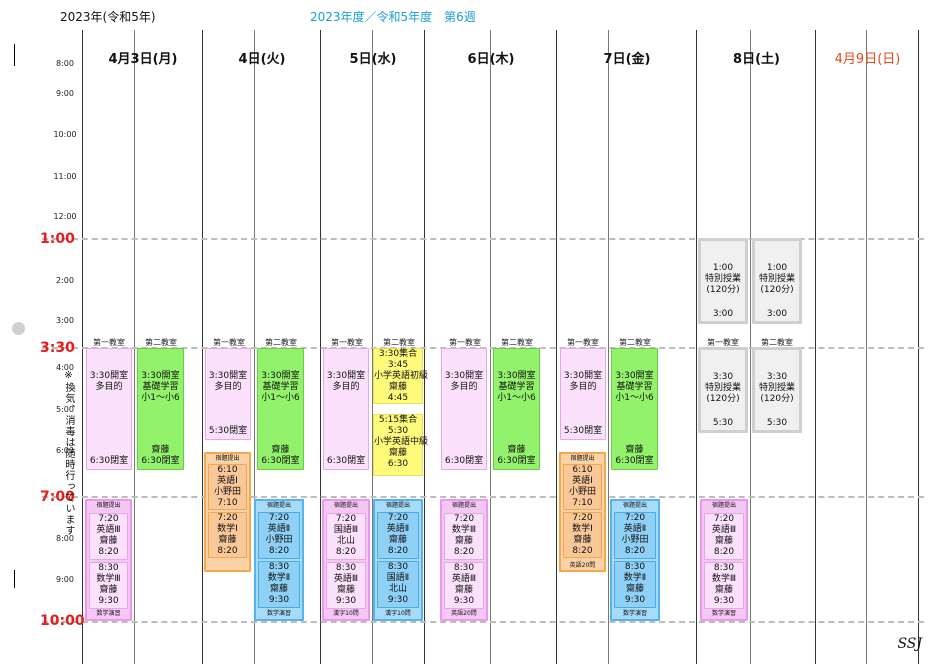  I want to click on lesson-block: 7:20 英語Ⅱ 齋藤 8:20, so click(398, 535).